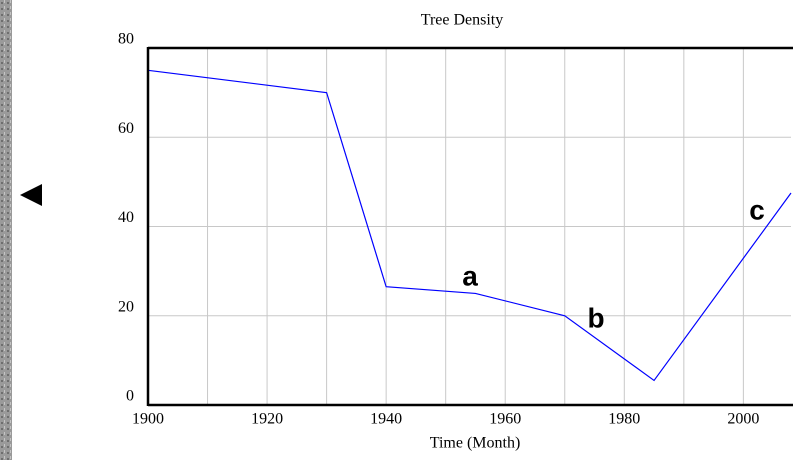 The image size is (793, 460). Describe the element at coordinates (475, 443) in the screenshot. I see `x-axis-label: Time (Month)` at that location.